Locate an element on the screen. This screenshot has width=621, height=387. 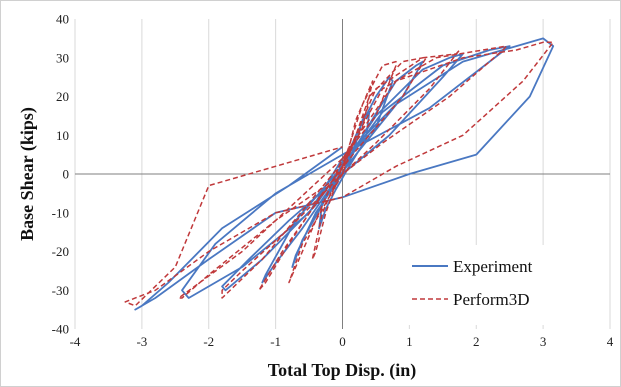
x-tick-label-0: -4 is located at coordinates (75, 341).